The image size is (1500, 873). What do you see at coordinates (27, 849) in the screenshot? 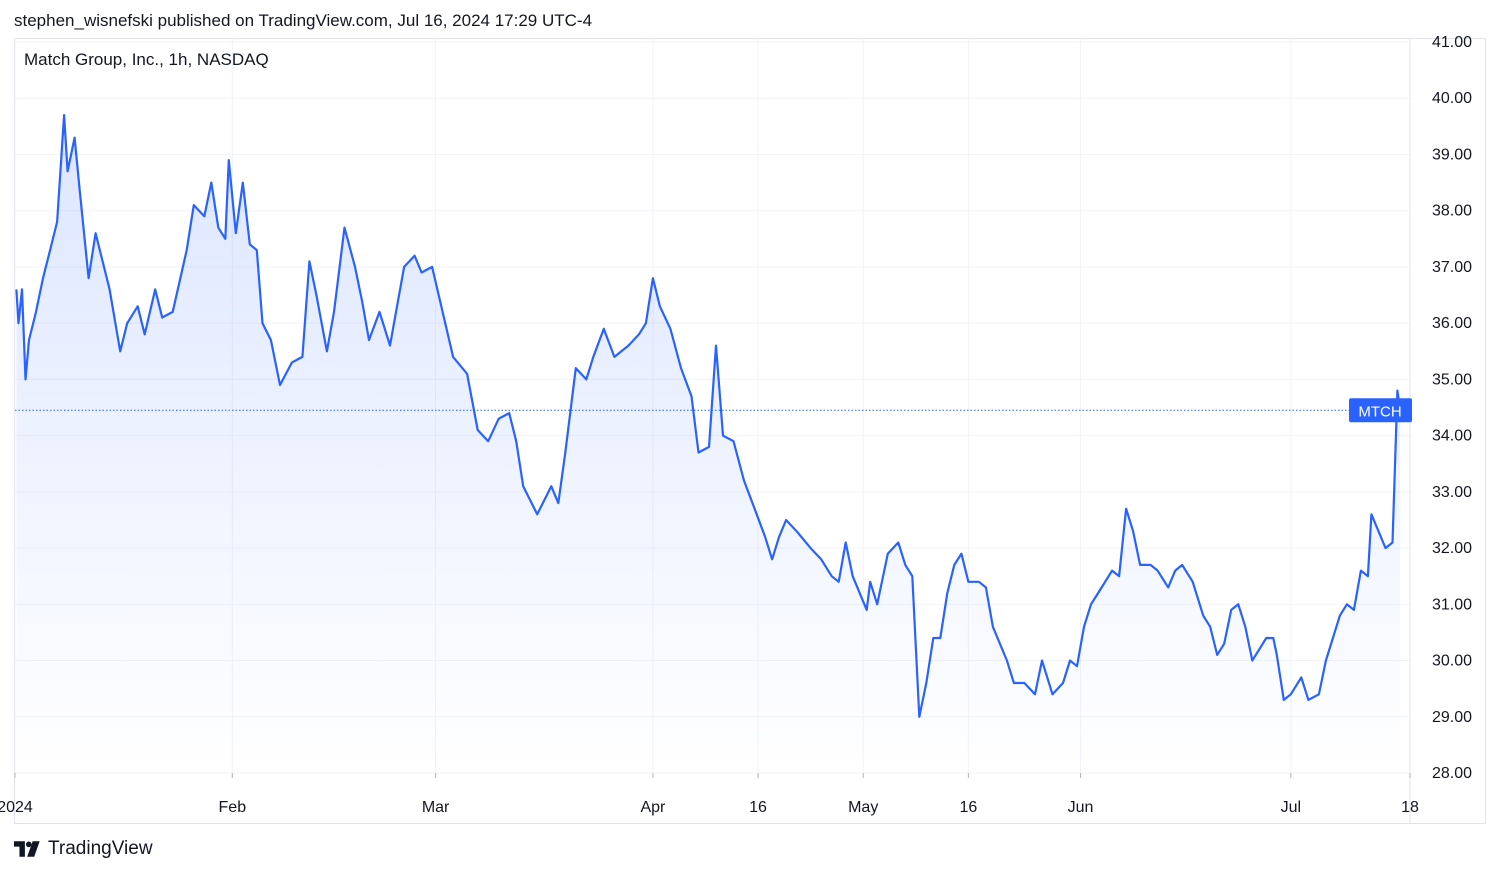
I see `tradingview-logo-icon` at bounding box center [27, 849].